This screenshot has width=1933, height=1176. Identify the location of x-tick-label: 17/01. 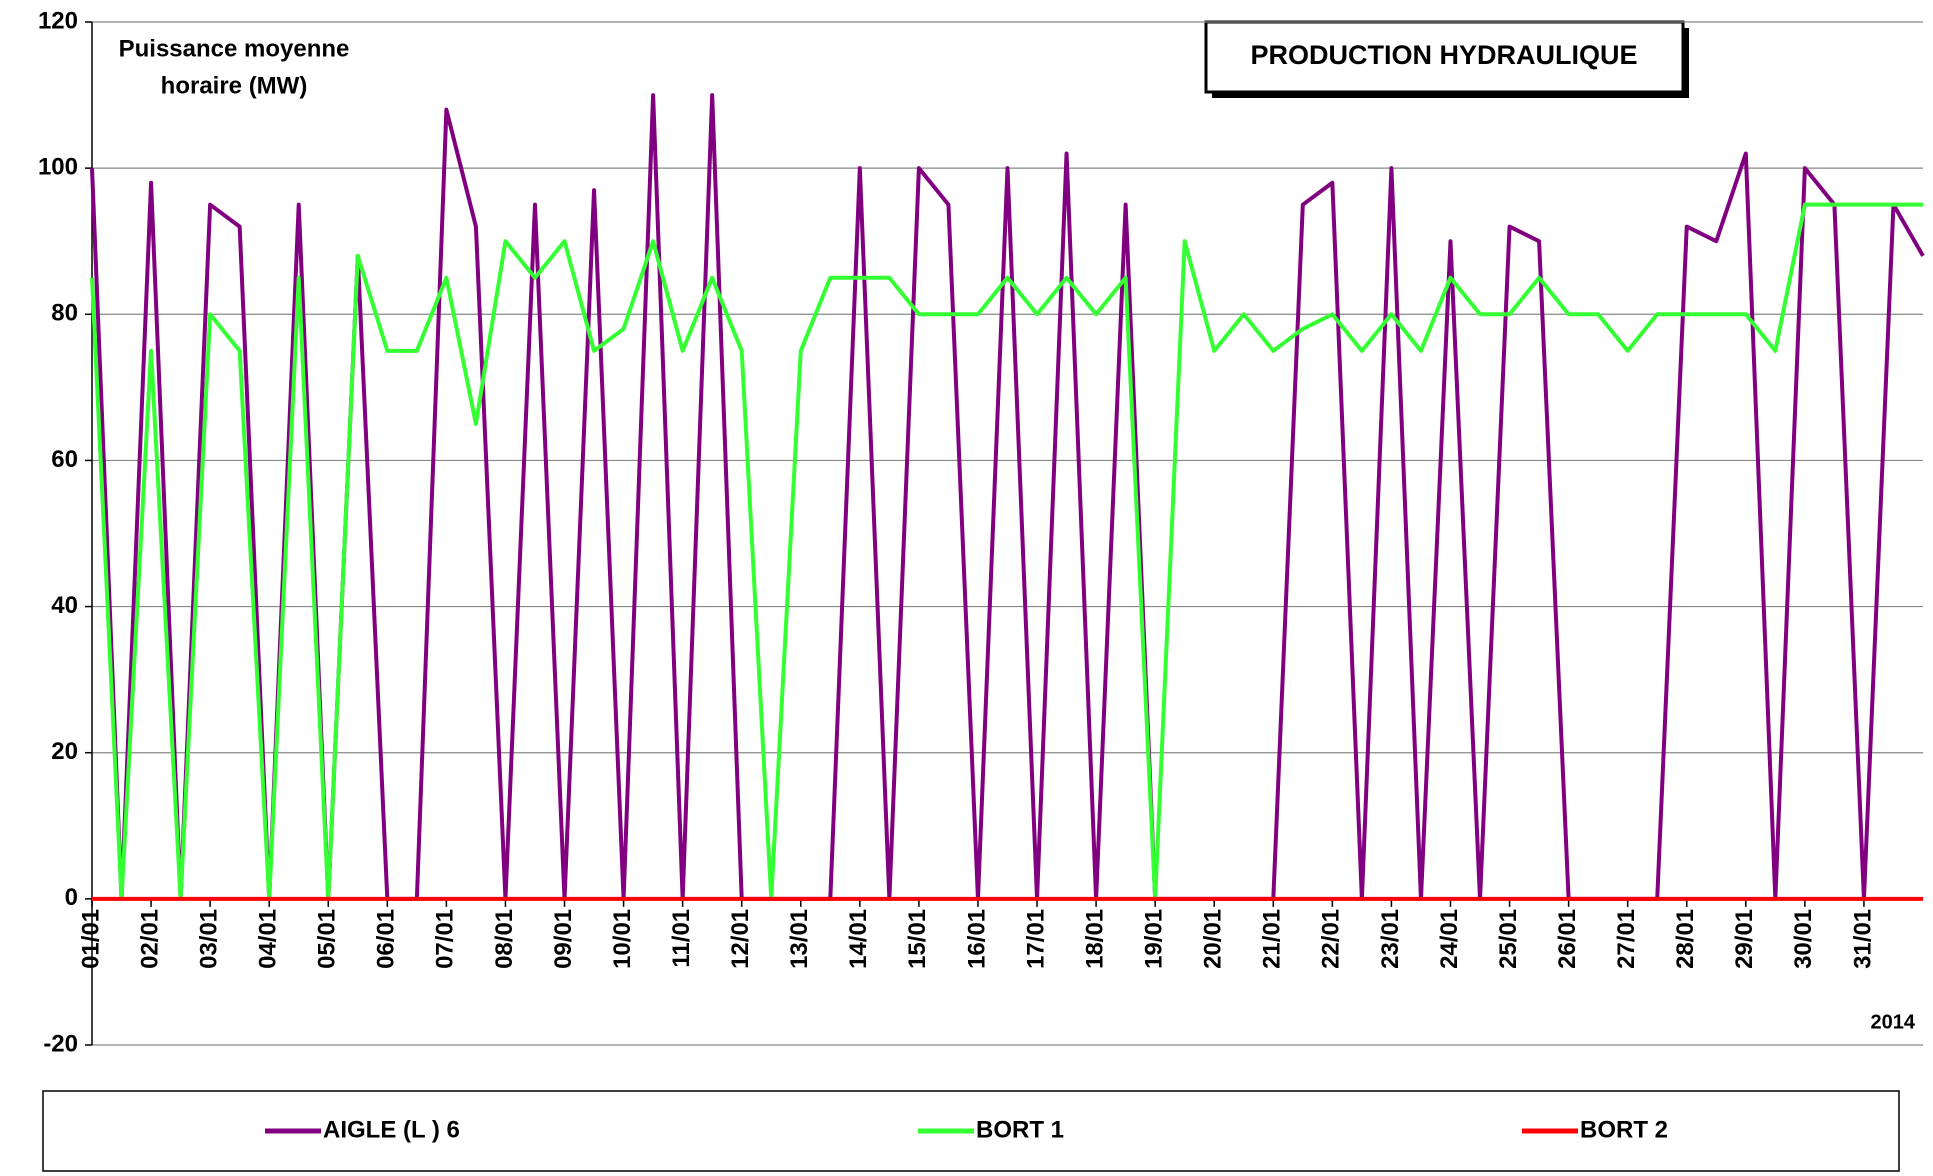
(1035, 939).